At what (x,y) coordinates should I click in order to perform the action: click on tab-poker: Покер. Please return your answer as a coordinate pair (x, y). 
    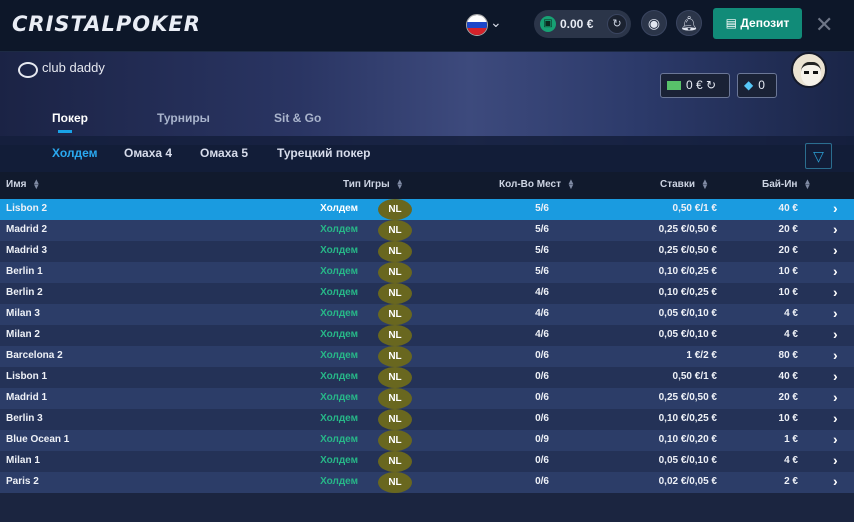
    Looking at the image, I should click on (70, 122).